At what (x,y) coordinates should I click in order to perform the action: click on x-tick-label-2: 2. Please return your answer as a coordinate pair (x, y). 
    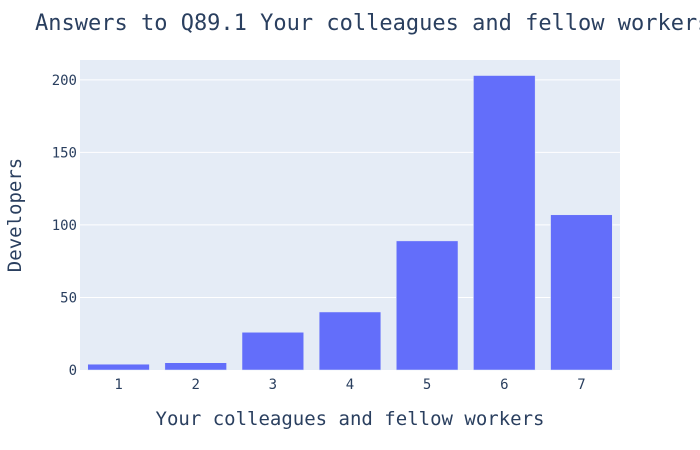
    Looking at the image, I should click on (195, 385).